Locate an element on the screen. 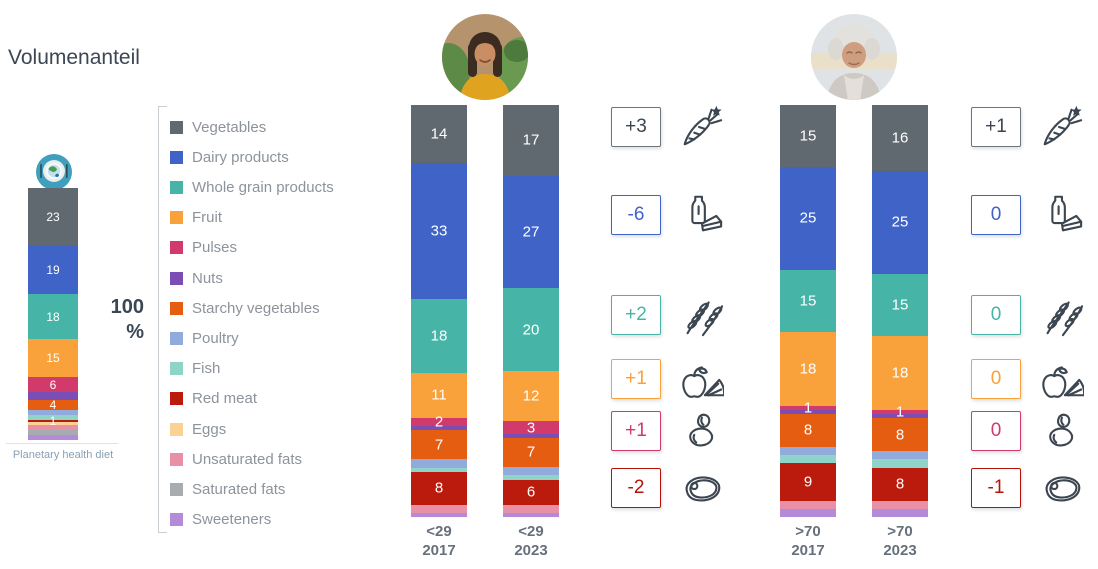  legend-item-dairy-products: Dairy products is located at coordinates (229, 157).